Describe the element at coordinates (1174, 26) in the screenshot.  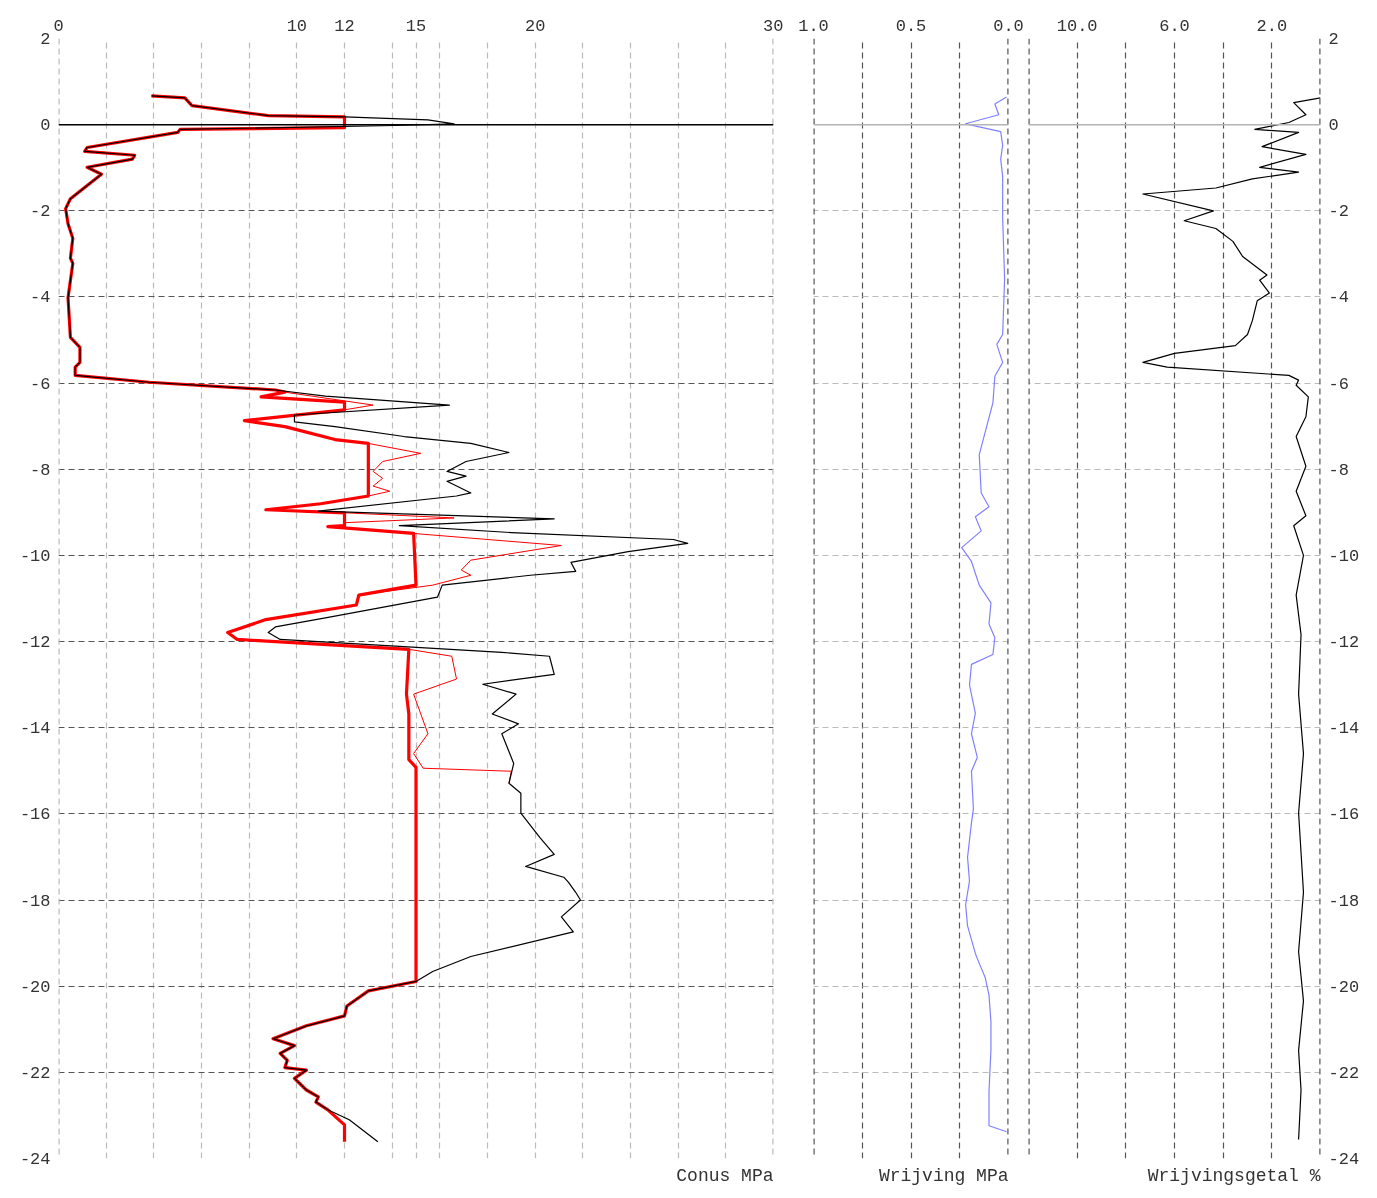
I see `x-tick-label: 6.0` at that location.